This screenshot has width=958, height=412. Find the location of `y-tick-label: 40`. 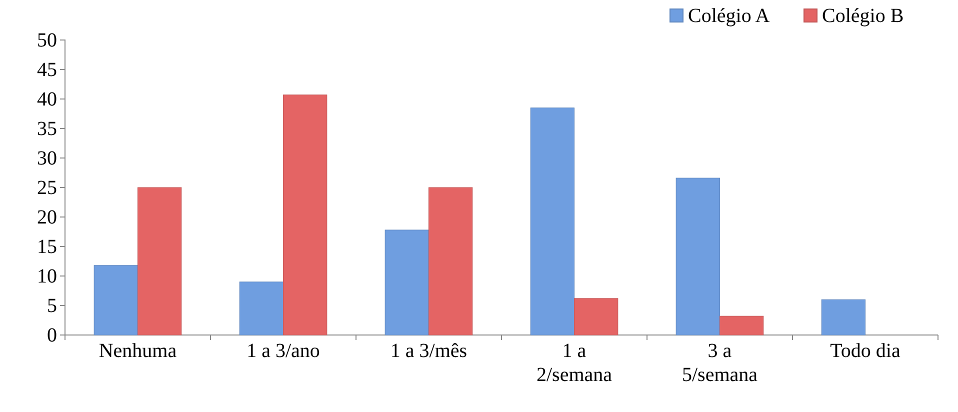

y-tick-label: 40 is located at coordinates (47, 99).